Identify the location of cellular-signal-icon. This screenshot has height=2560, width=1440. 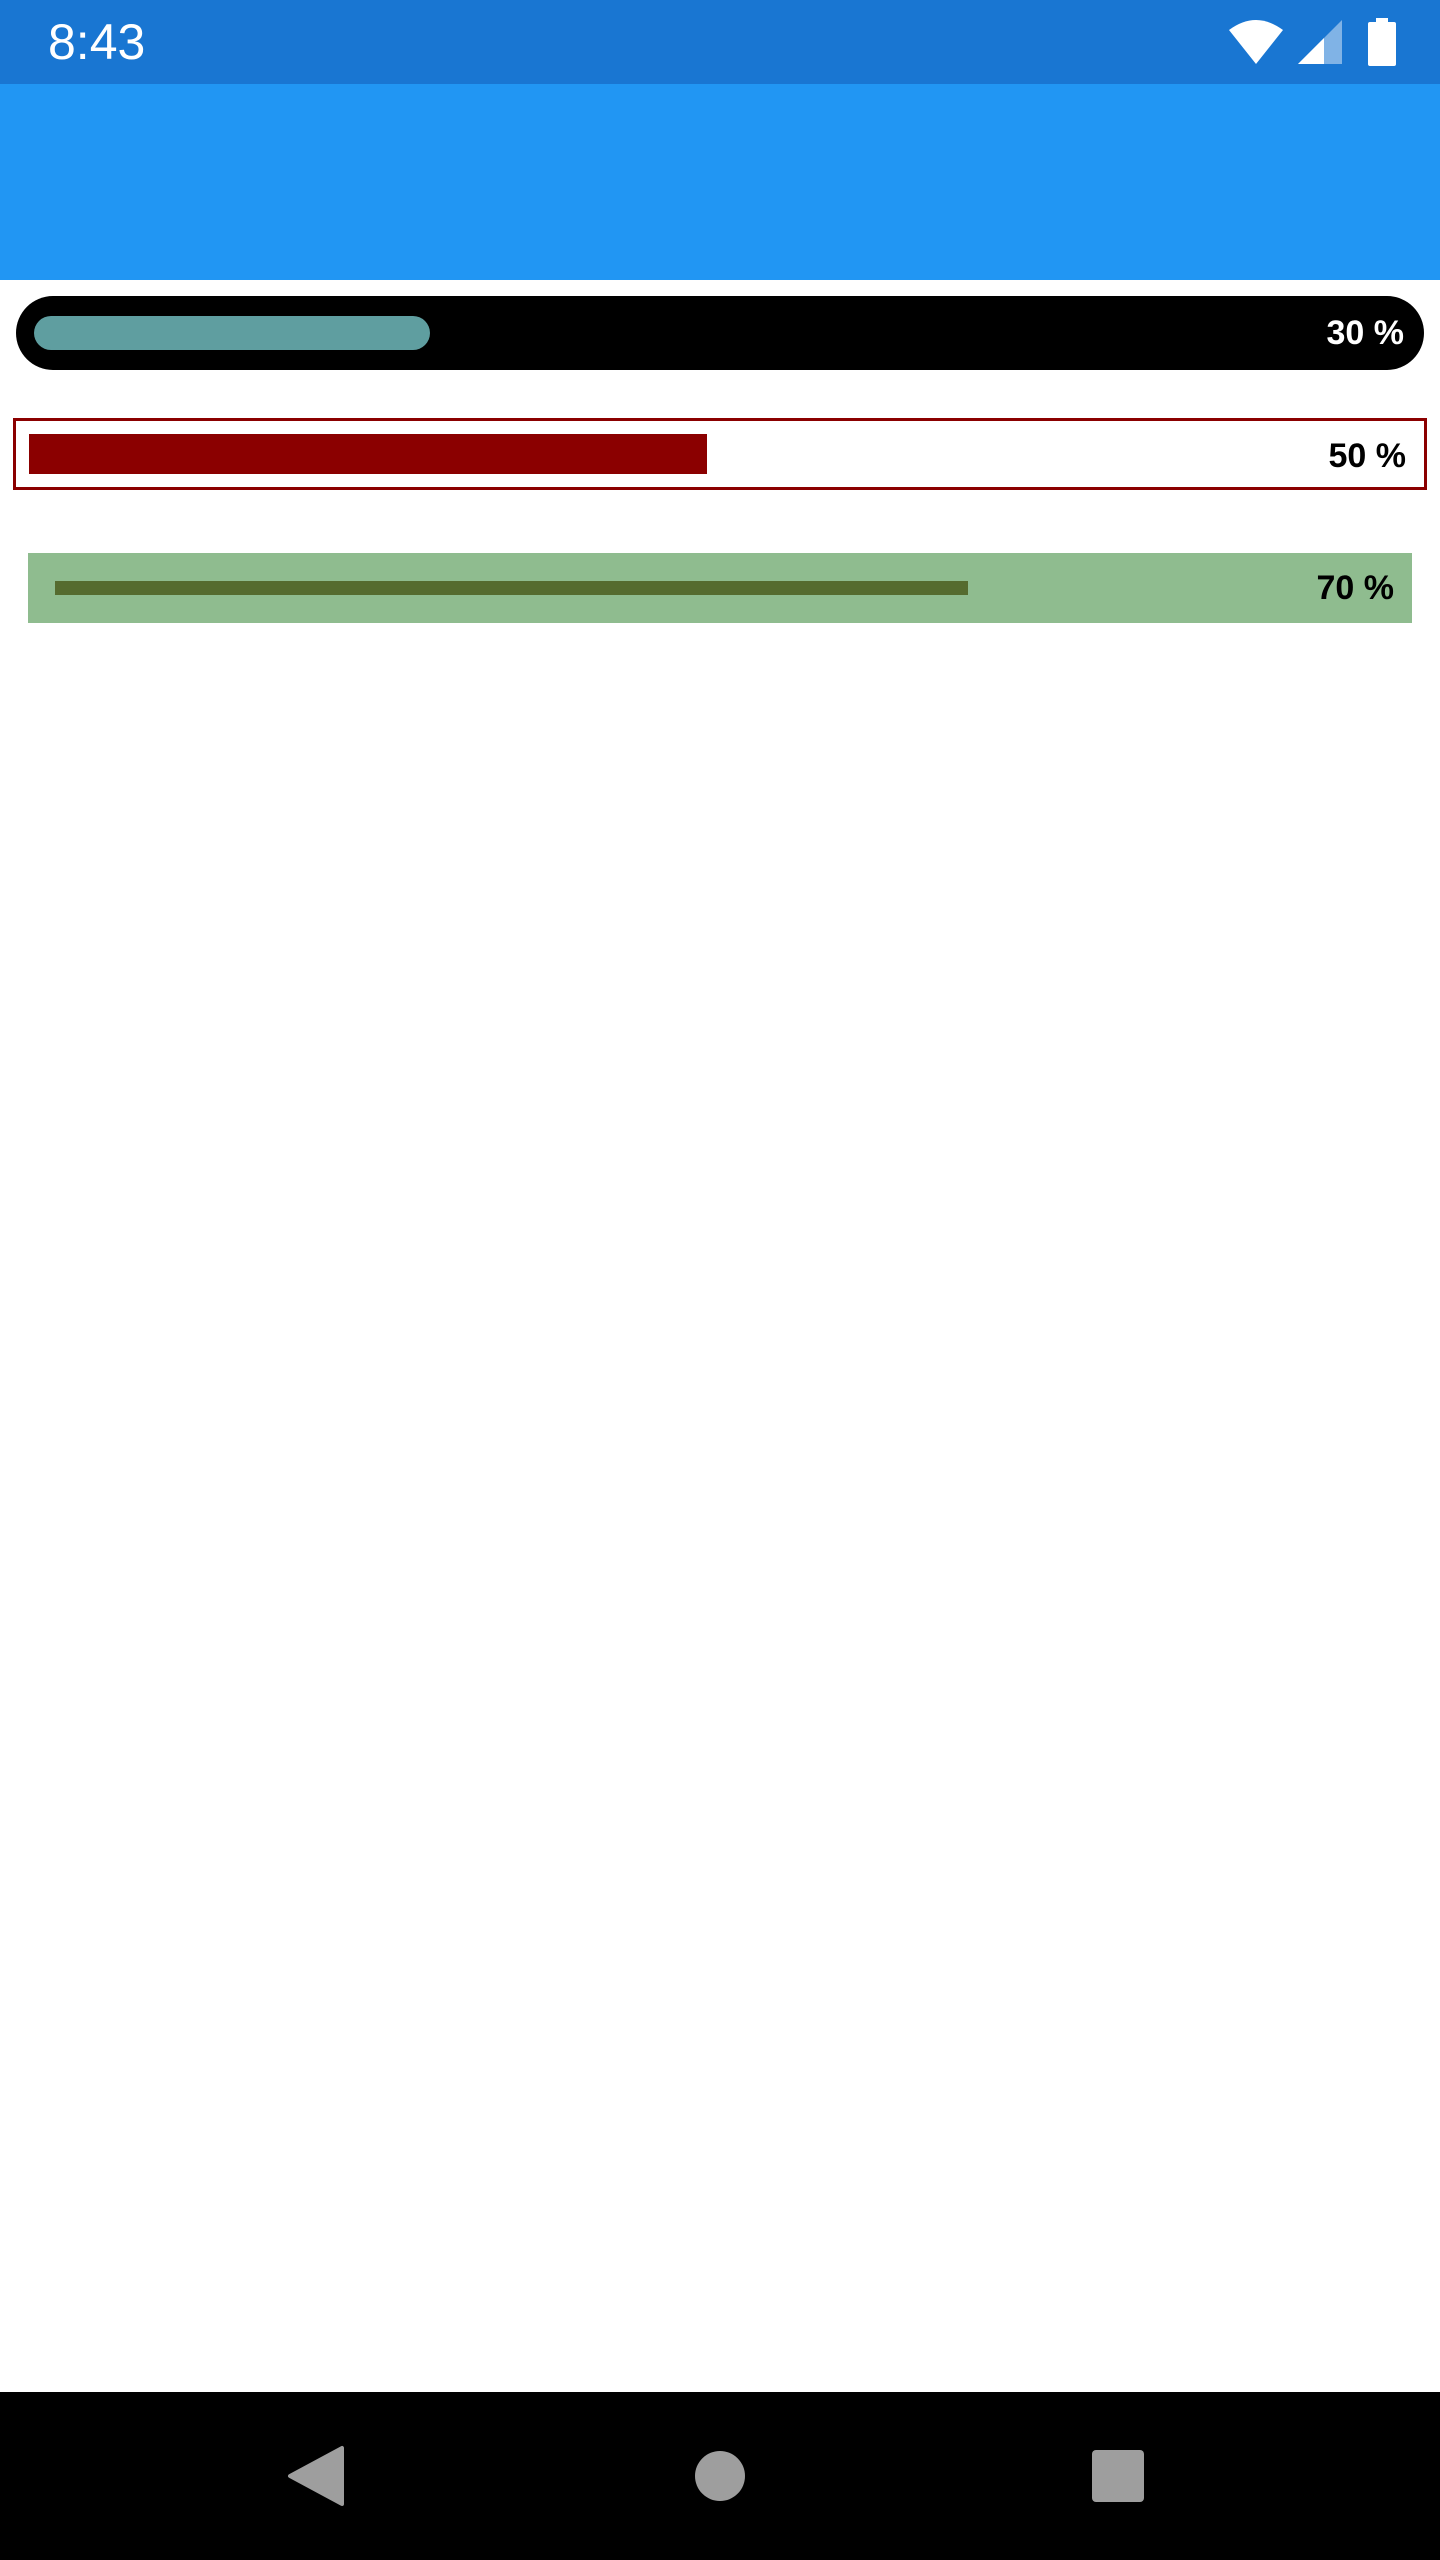
(1320, 42).